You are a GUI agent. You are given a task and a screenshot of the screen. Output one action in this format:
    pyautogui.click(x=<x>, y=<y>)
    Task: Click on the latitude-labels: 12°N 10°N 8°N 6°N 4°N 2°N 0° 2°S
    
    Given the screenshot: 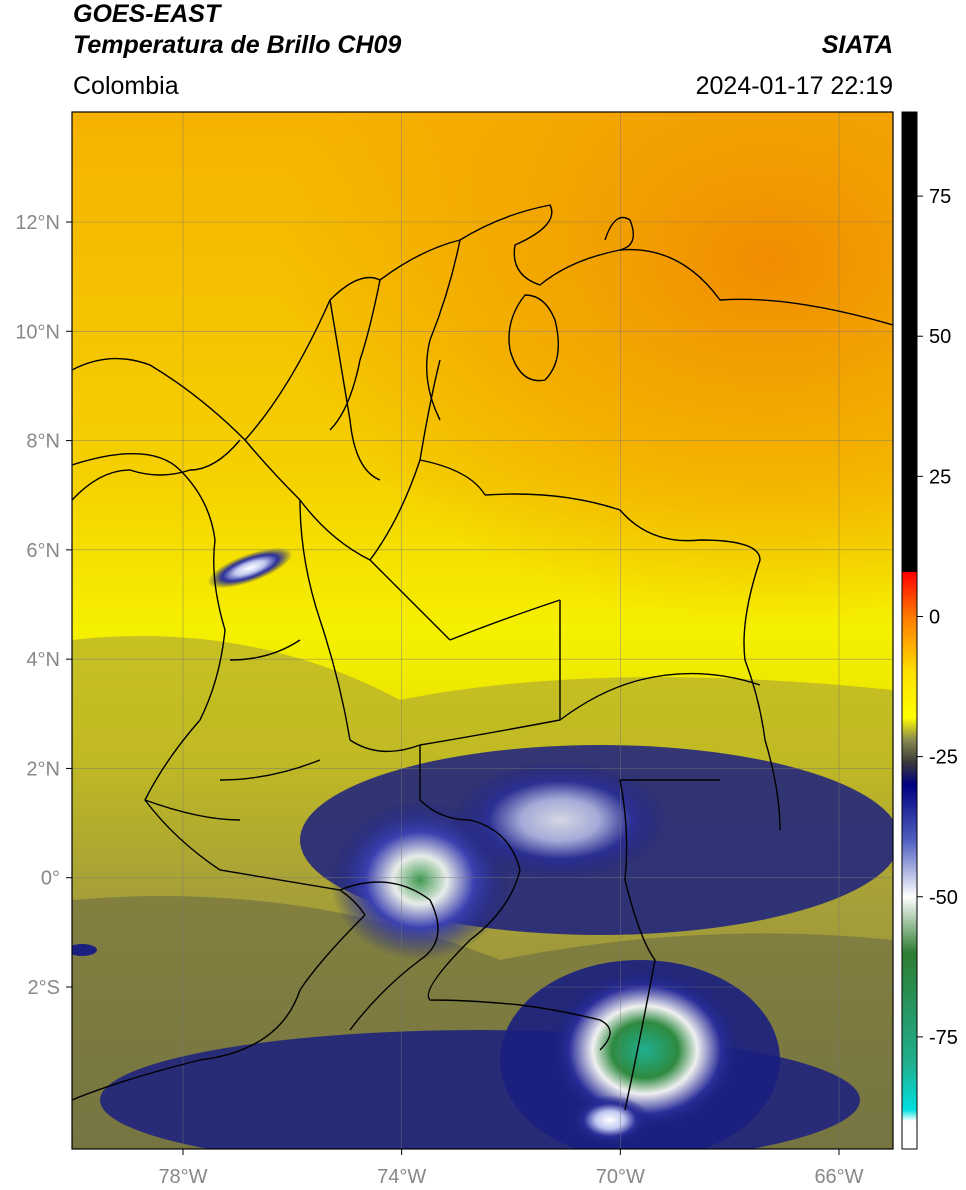 What is the action you would take?
    pyautogui.click(x=43, y=605)
    